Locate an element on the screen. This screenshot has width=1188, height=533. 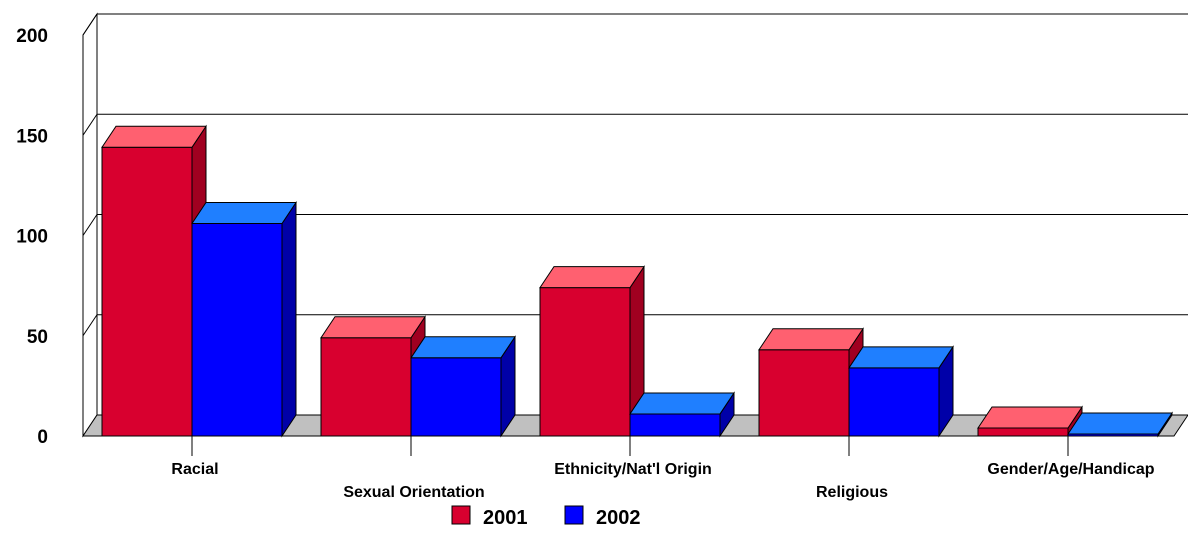
y-tick-label: 150 is located at coordinates (32, 136).